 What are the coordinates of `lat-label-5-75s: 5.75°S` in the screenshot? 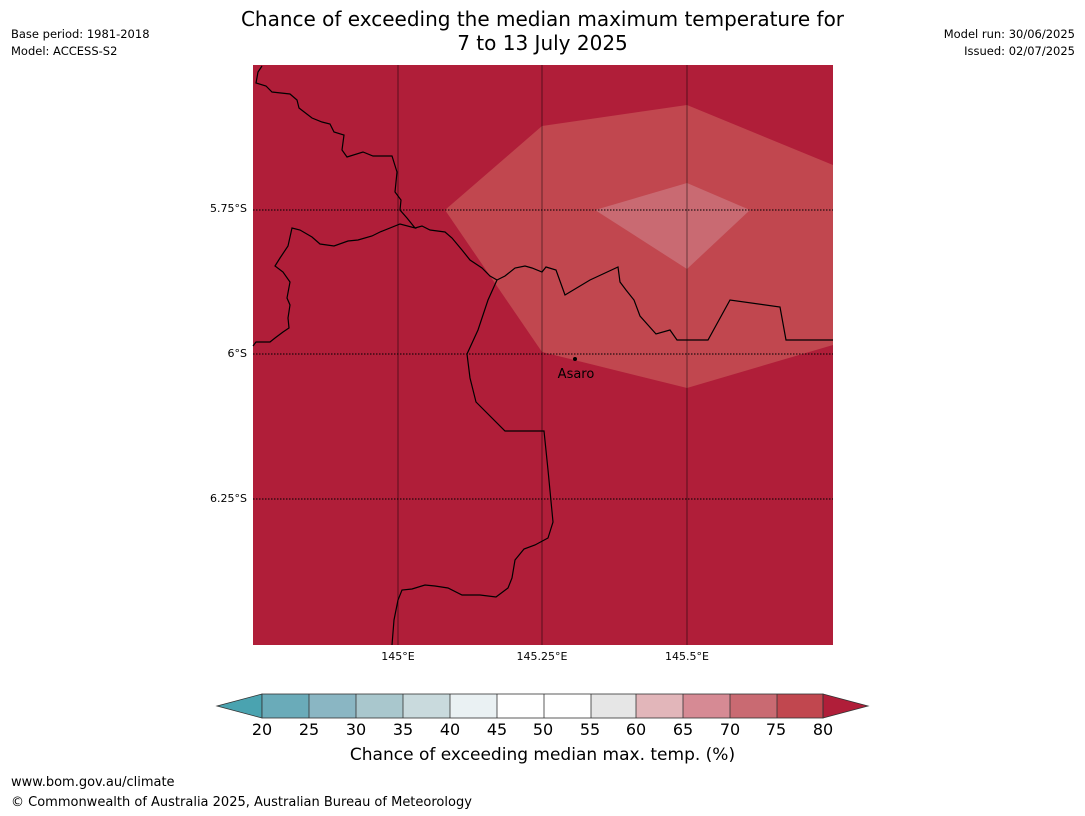 It's located at (228, 208).